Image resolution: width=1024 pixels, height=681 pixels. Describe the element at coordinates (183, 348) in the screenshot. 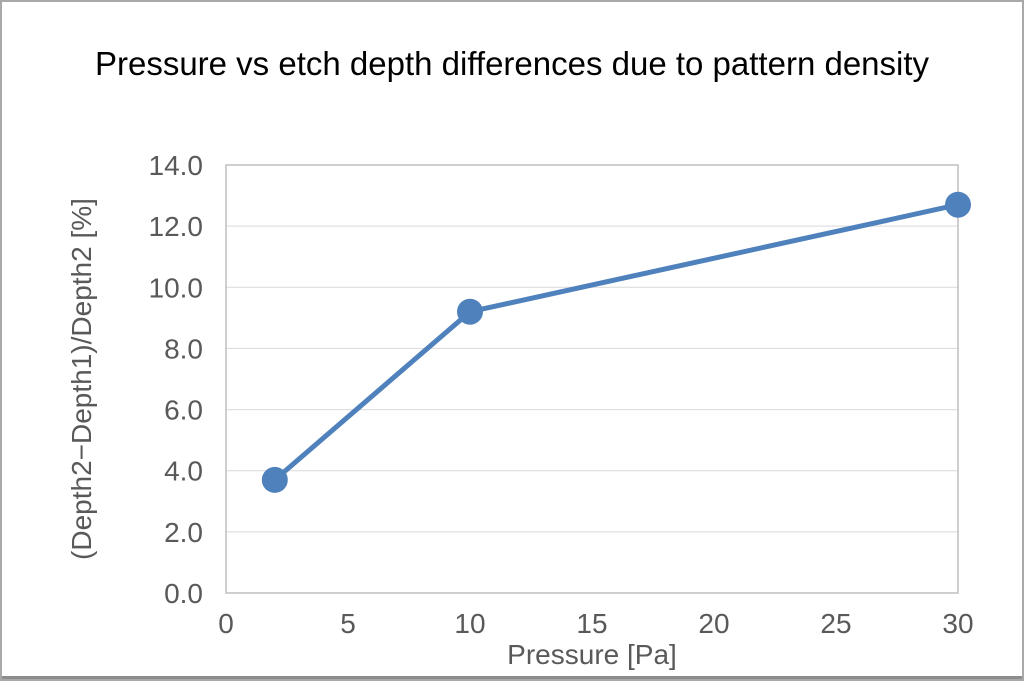

I see `y-tick-label: 8.0` at that location.